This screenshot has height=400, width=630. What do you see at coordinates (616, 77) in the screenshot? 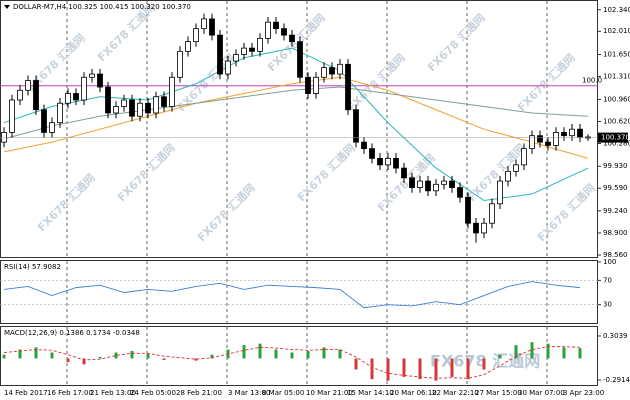
I see `y-tick-label: 101.310` at bounding box center [616, 77].